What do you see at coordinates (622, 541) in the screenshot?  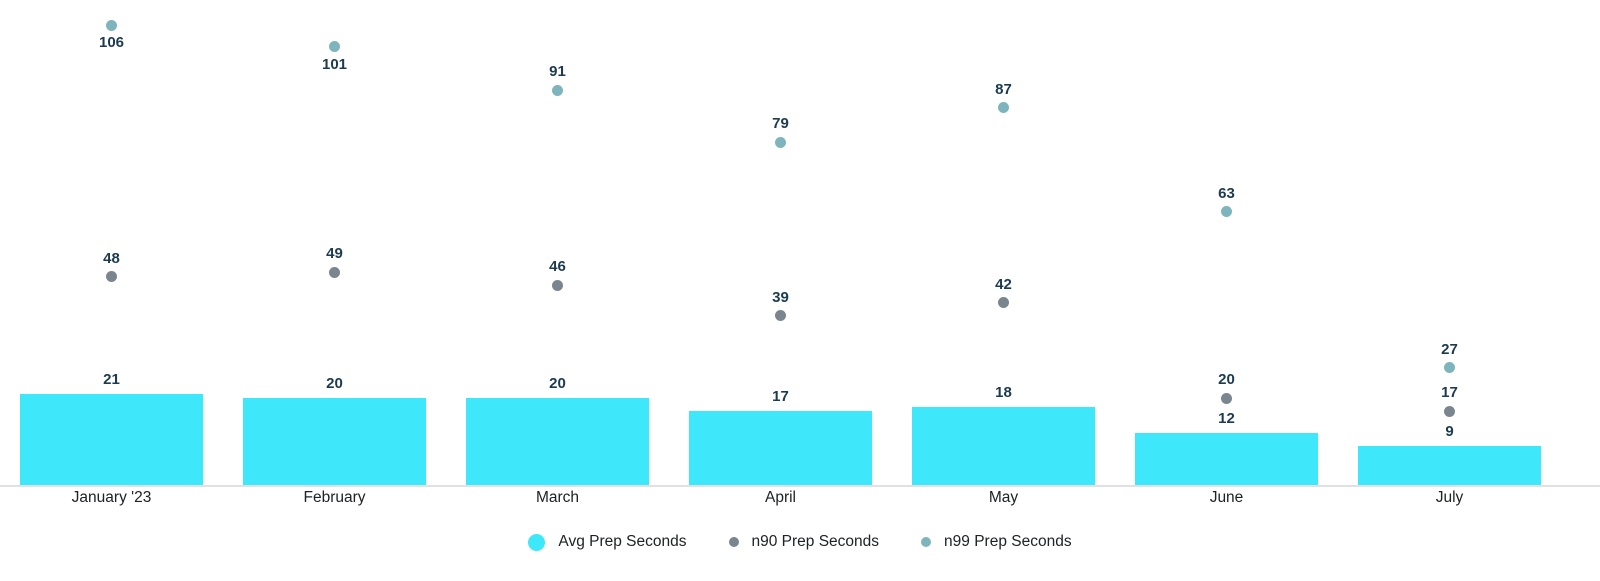 I see `legend-label: Avg Prep Seconds` at bounding box center [622, 541].